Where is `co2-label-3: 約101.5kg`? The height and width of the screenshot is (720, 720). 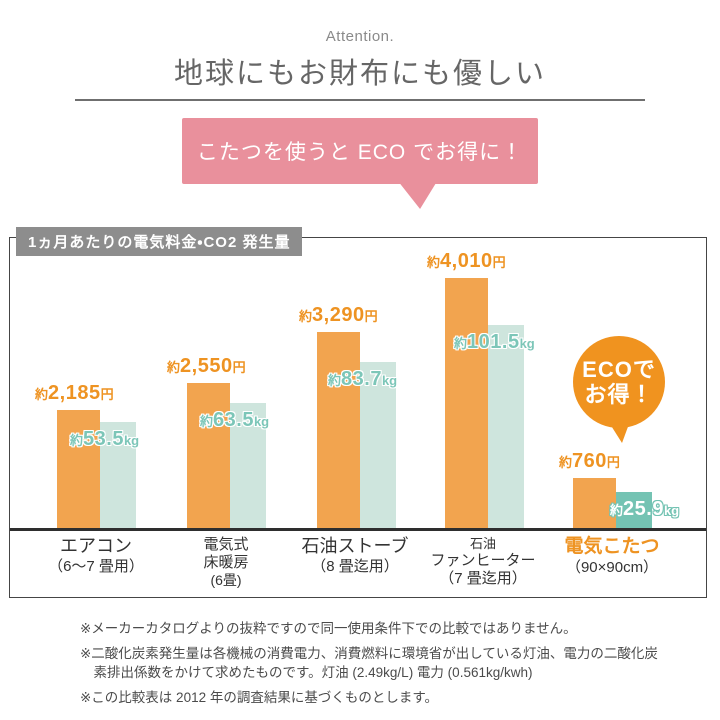
co2-label-3: 約101.5kg is located at coordinates (494, 342).